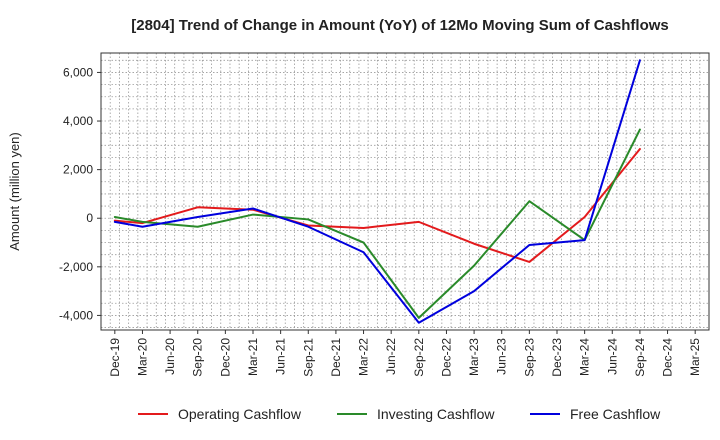 This screenshot has width=720, height=440. I want to click on x-tick-label: Sep-22, so click(419, 357).